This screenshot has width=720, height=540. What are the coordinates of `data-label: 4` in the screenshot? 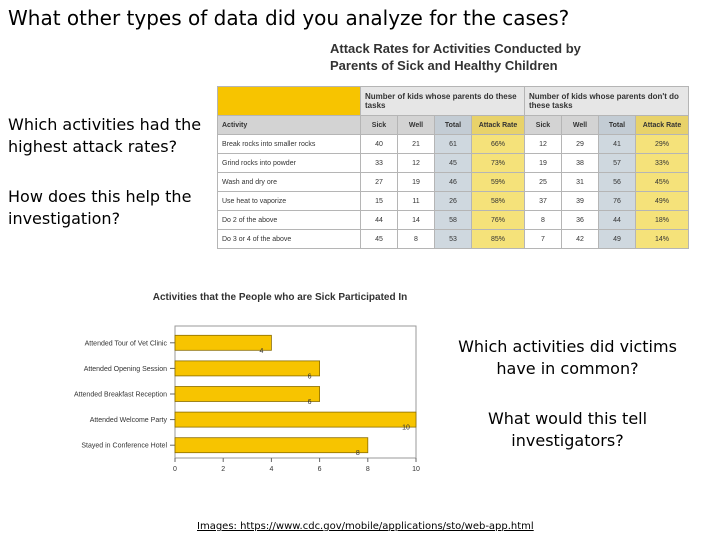 It's located at (261, 351).